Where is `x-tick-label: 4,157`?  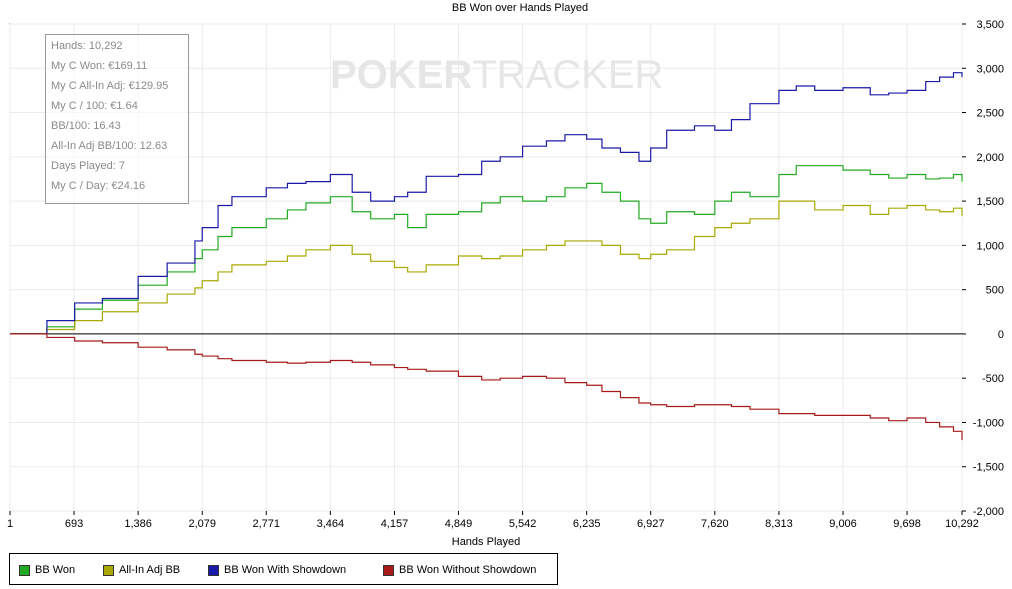 x-tick-label: 4,157 is located at coordinates (395, 524).